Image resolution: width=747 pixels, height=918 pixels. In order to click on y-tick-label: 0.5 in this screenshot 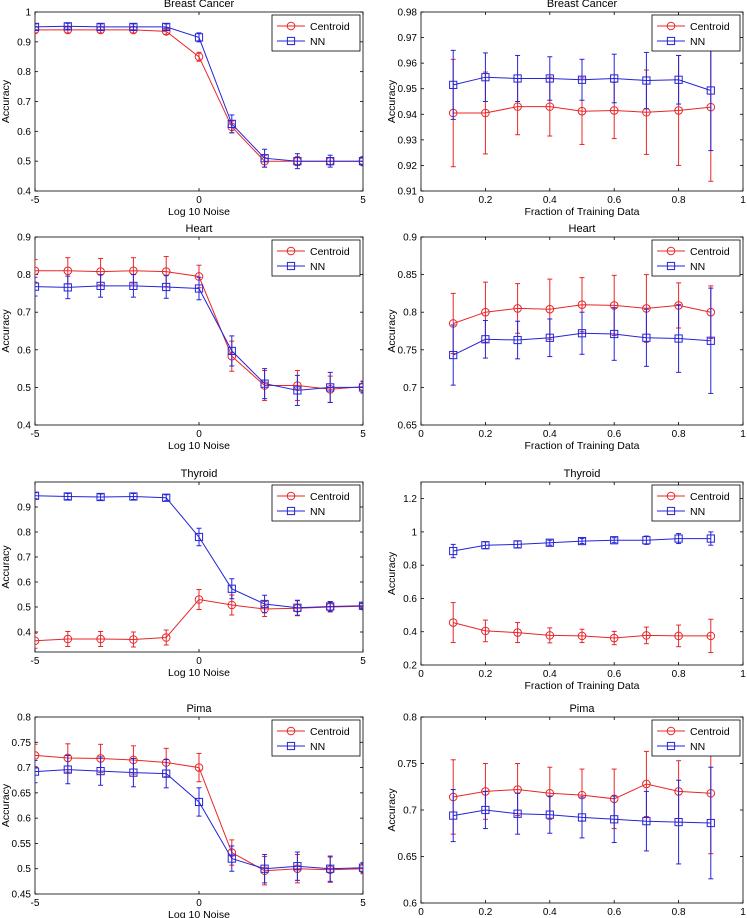, I will do `click(24, 388)`.